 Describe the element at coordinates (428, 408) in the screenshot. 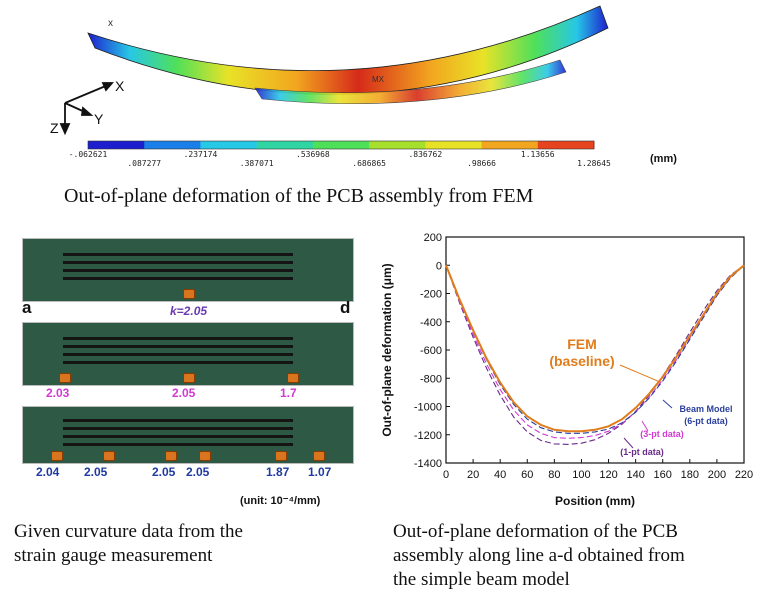

I see `y-tick-label: -1000` at that location.